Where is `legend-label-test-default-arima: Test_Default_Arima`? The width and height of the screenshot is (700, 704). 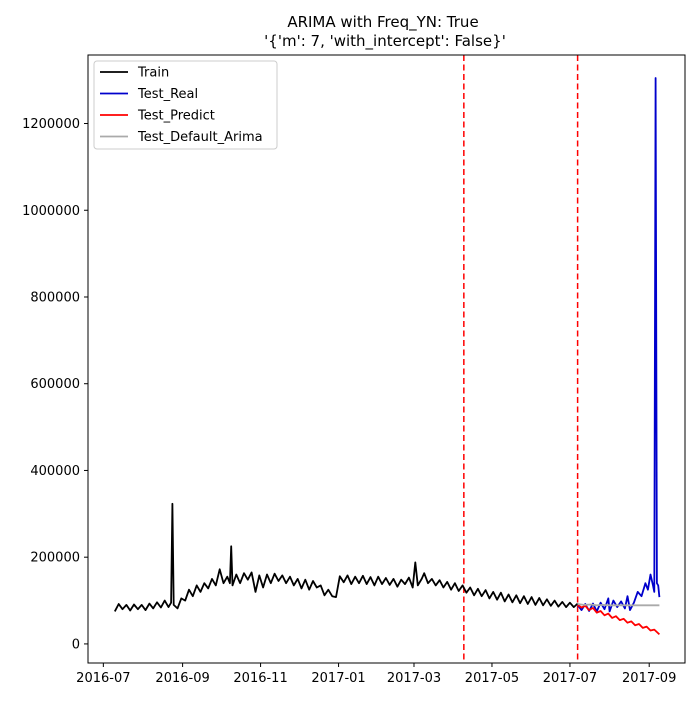
legend-label-test-default-arima: Test_Default_Arima is located at coordinates (200, 137).